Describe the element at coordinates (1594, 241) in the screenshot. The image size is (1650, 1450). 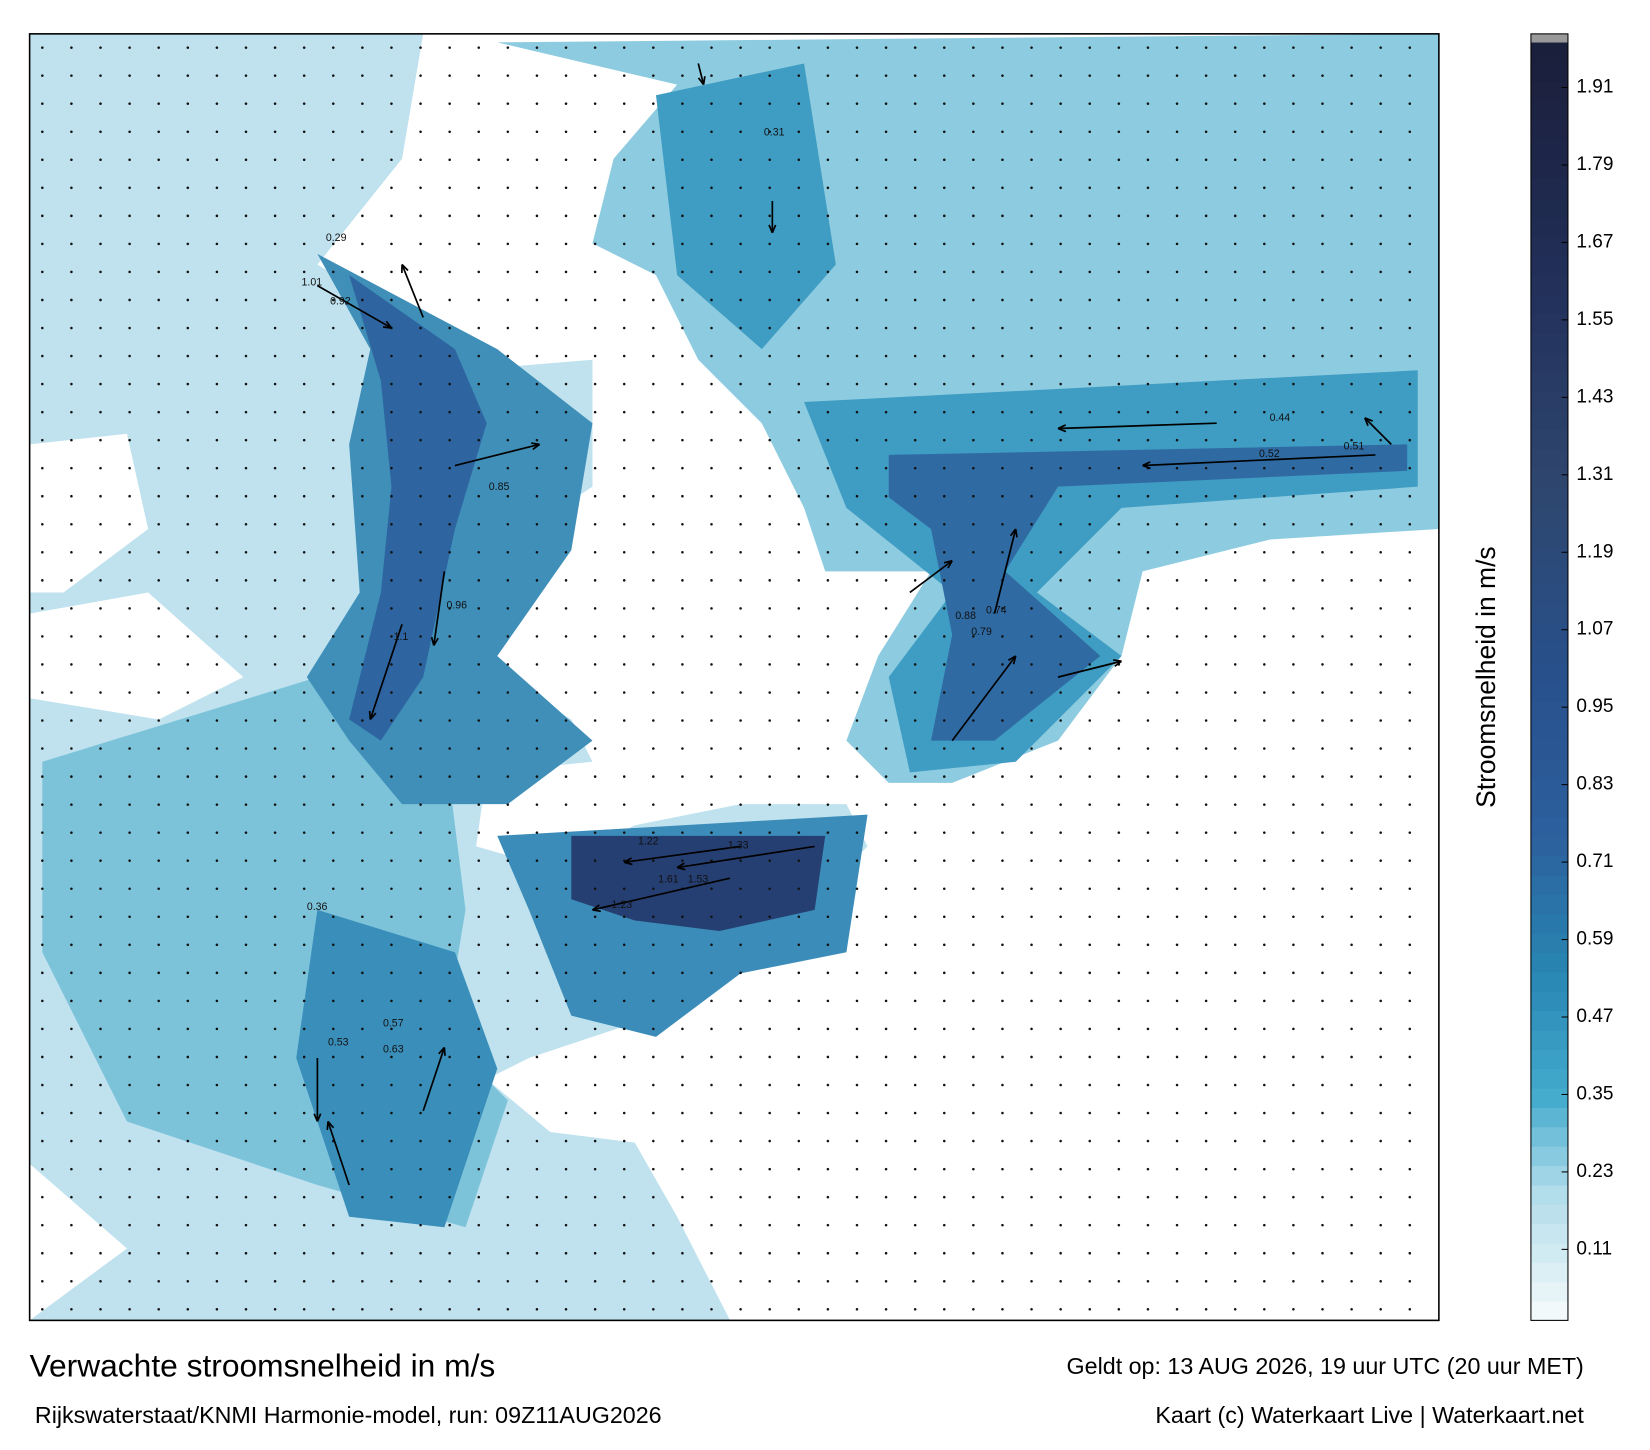
I see `colorbar-tick-label: 1.67` at that location.